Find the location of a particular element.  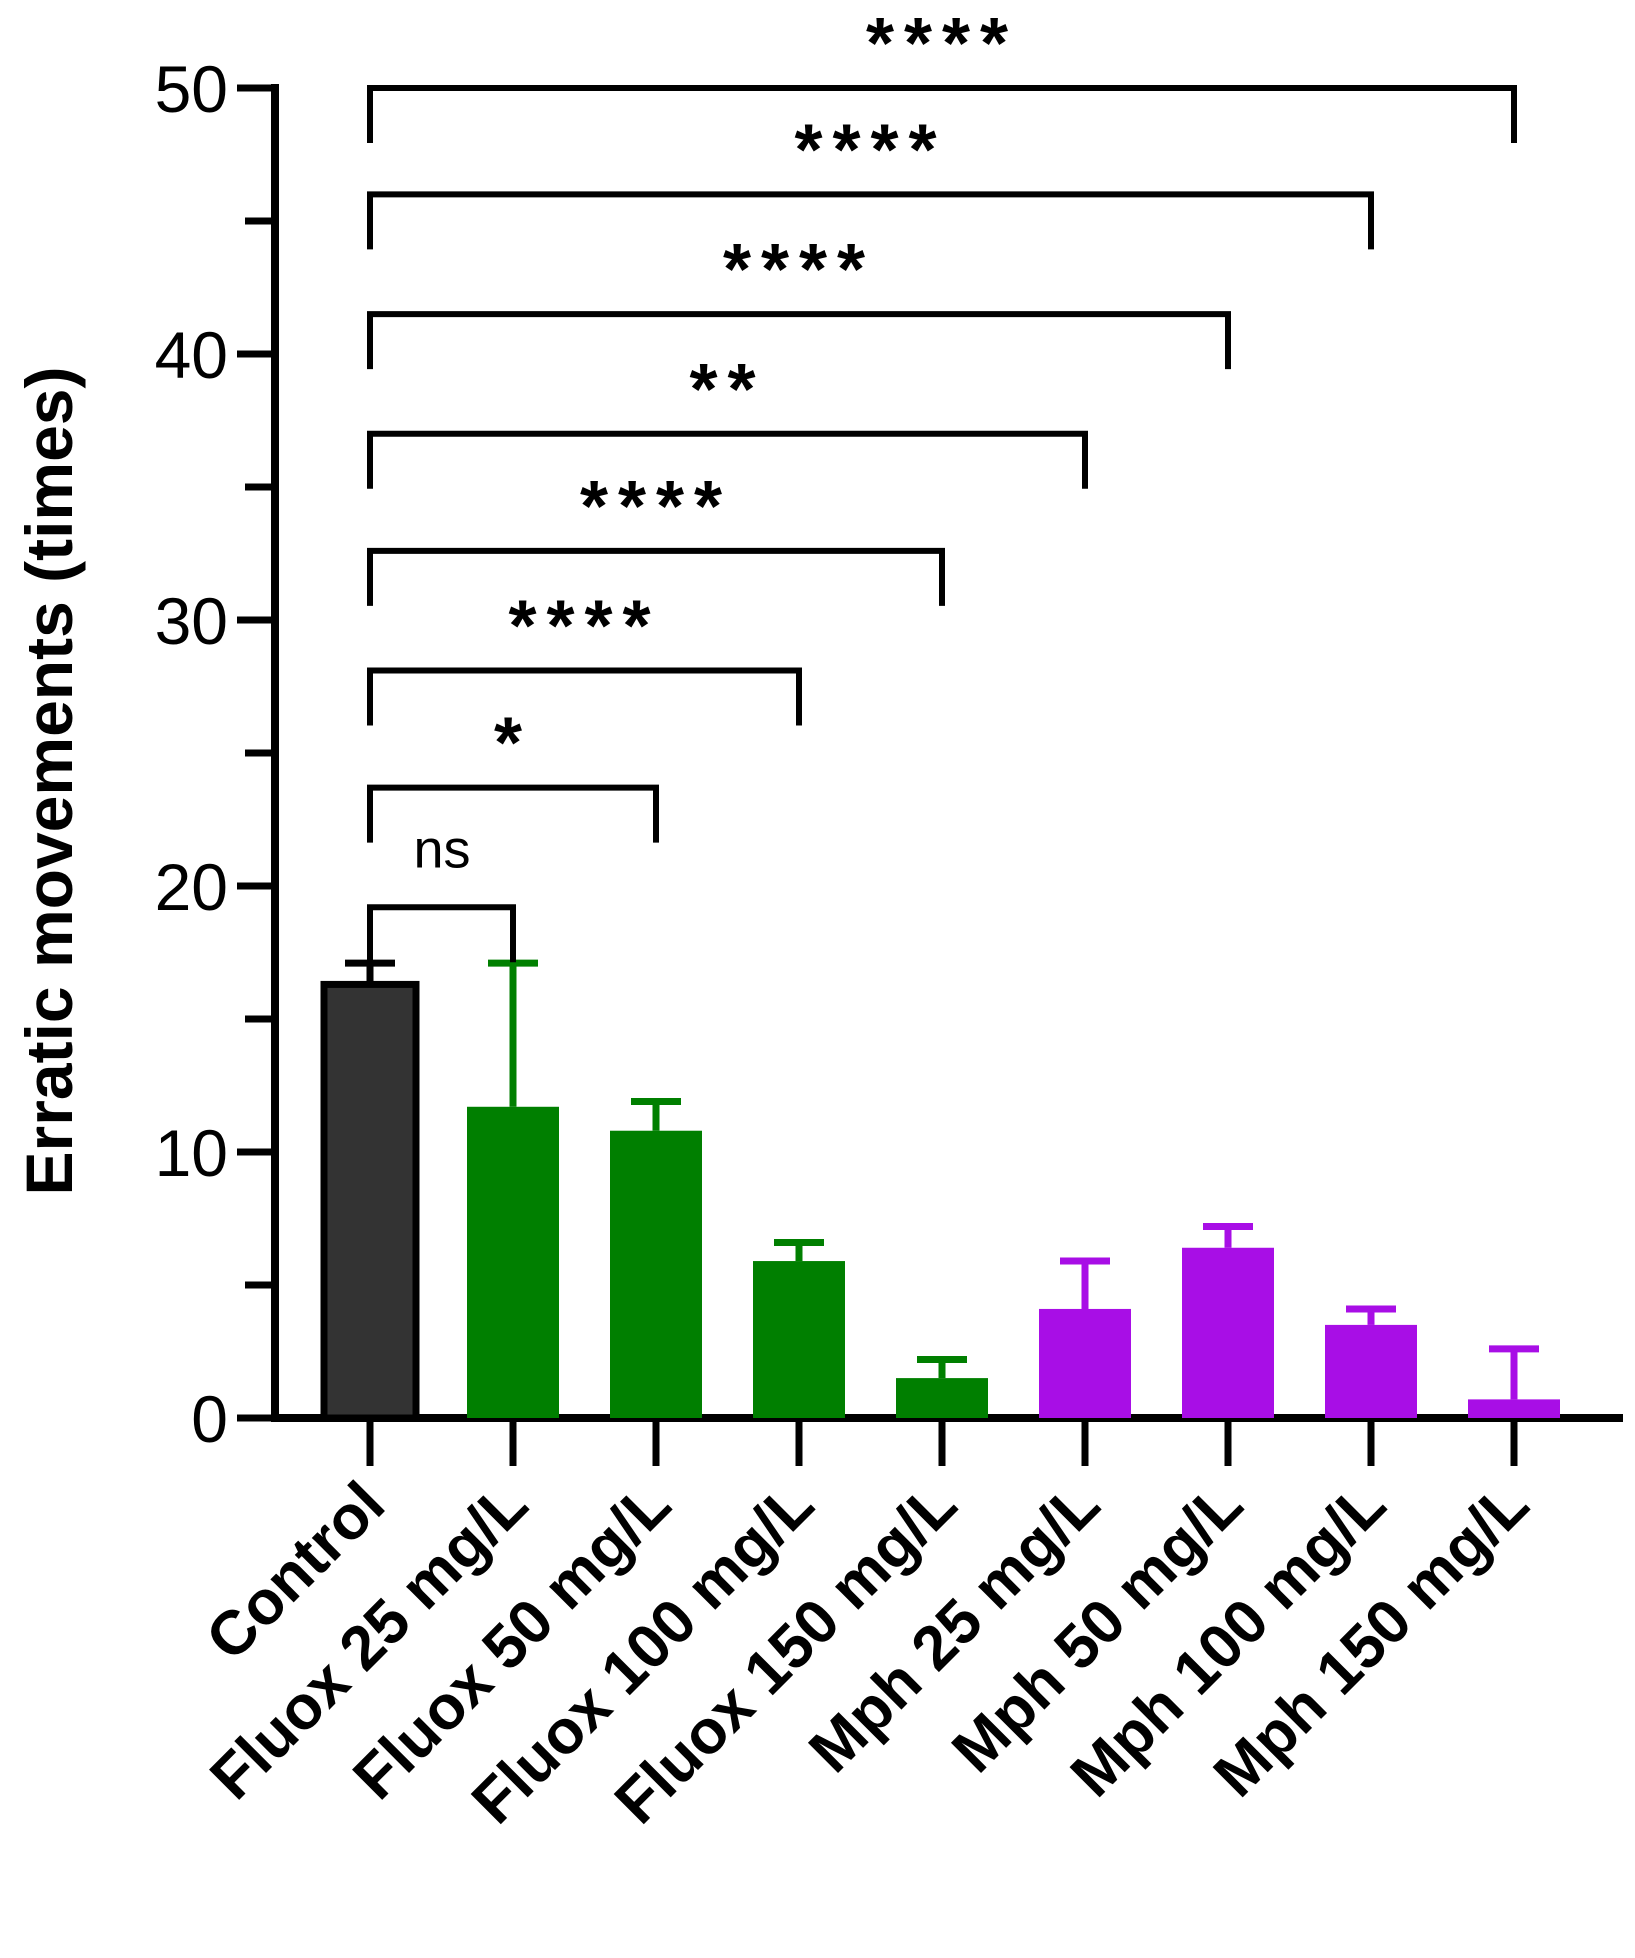

significance-label-2: * is located at coordinates (513, 744).